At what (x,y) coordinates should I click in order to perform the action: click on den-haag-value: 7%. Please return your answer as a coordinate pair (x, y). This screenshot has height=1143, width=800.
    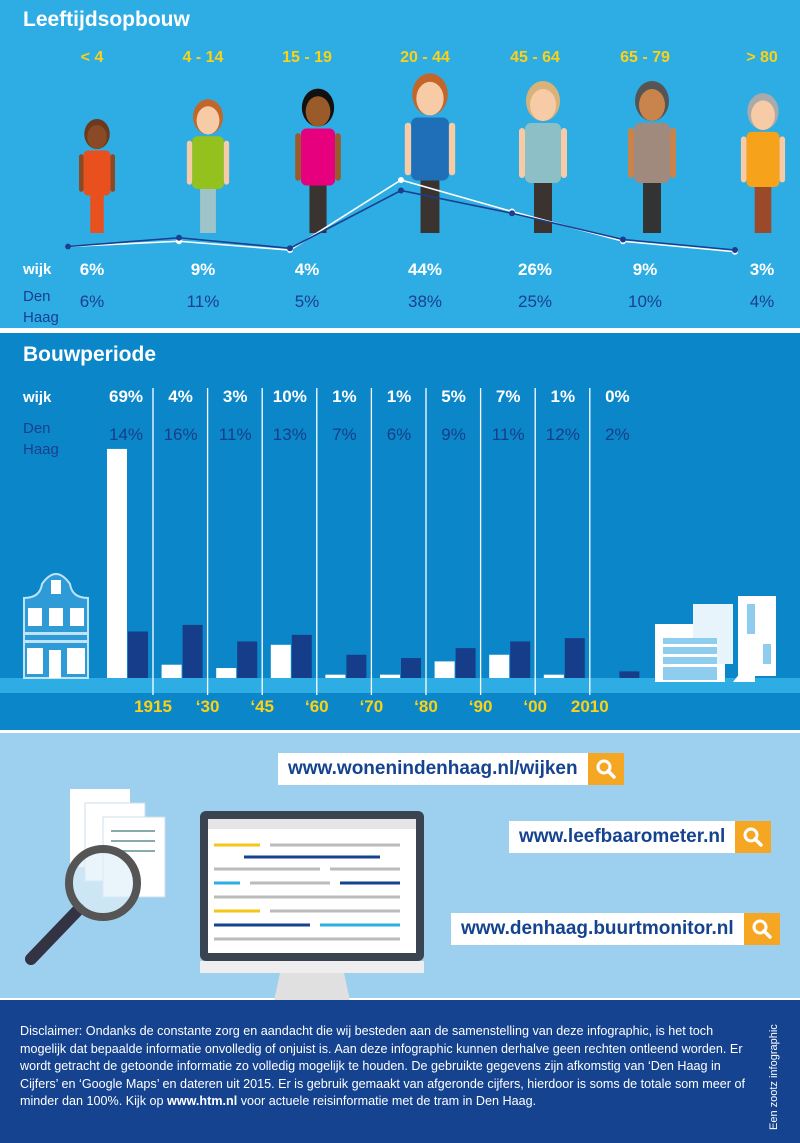
    Looking at the image, I should click on (344, 434).